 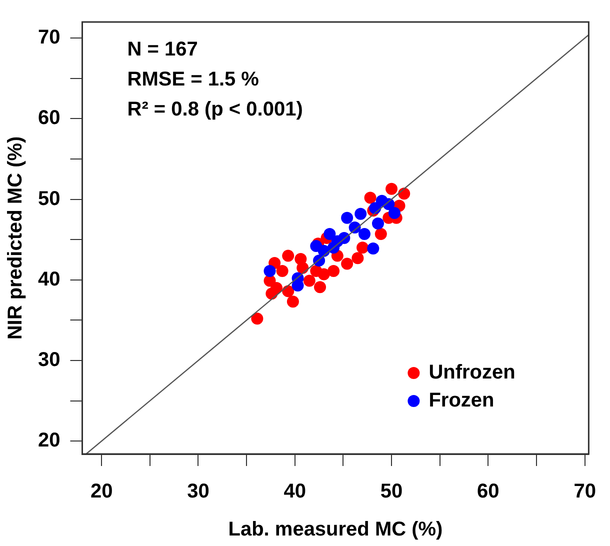 What do you see at coordinates (101, 491) in the screenshot?
I see `x-tick-label: 20` at bounding box center [101, 491].